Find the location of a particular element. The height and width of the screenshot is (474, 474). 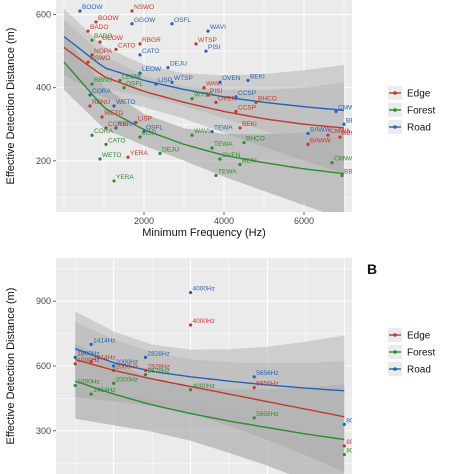

data-label-road: LEOW is located at coordinates (152, 69).